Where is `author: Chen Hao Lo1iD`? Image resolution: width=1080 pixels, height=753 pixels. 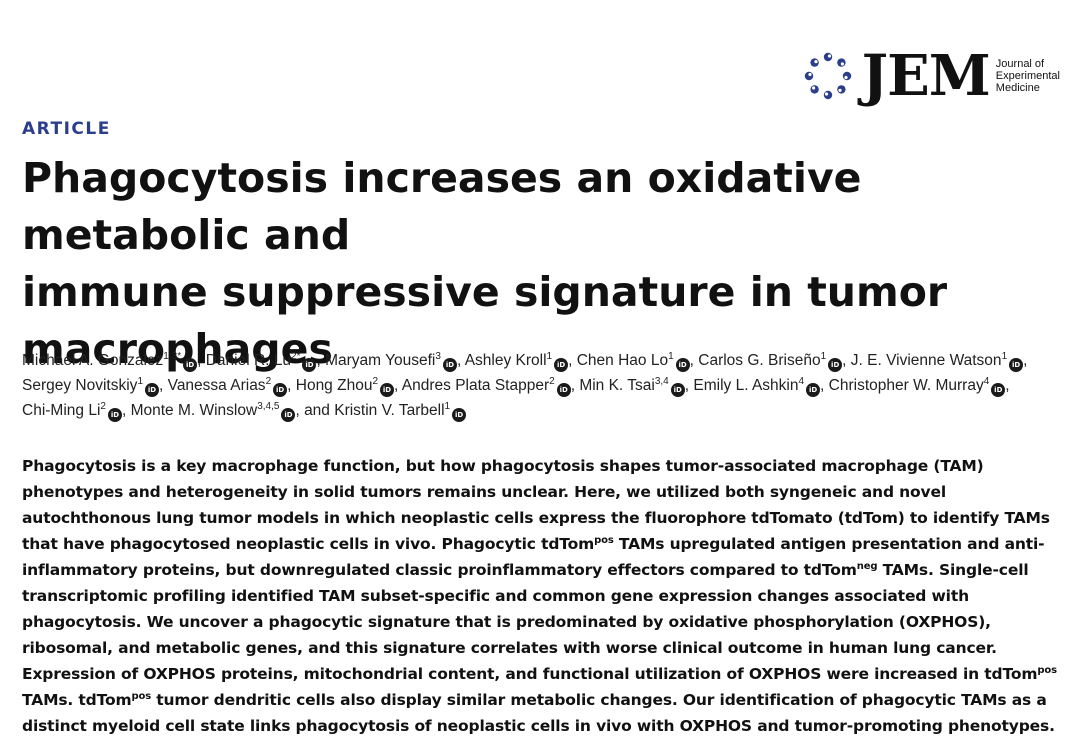 author: Chen Hao Lo1iD is located at coordinates (633, 361).